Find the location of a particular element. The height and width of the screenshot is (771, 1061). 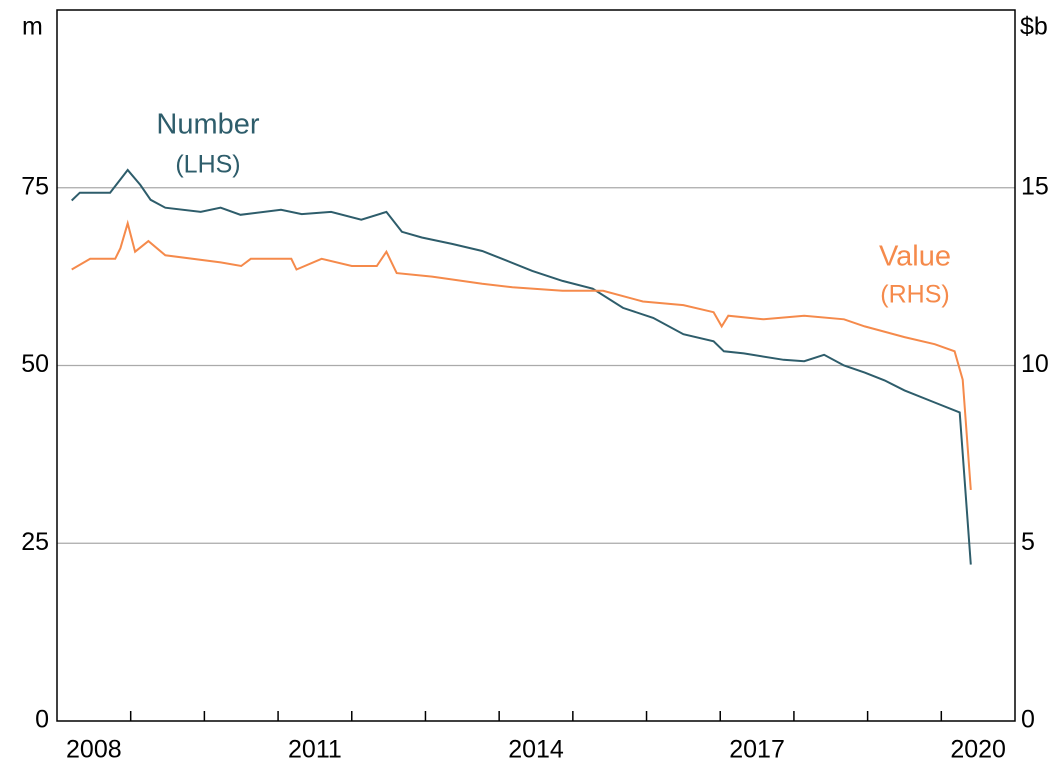

y-tick-label: 25 is located at coordinates (35, 542).